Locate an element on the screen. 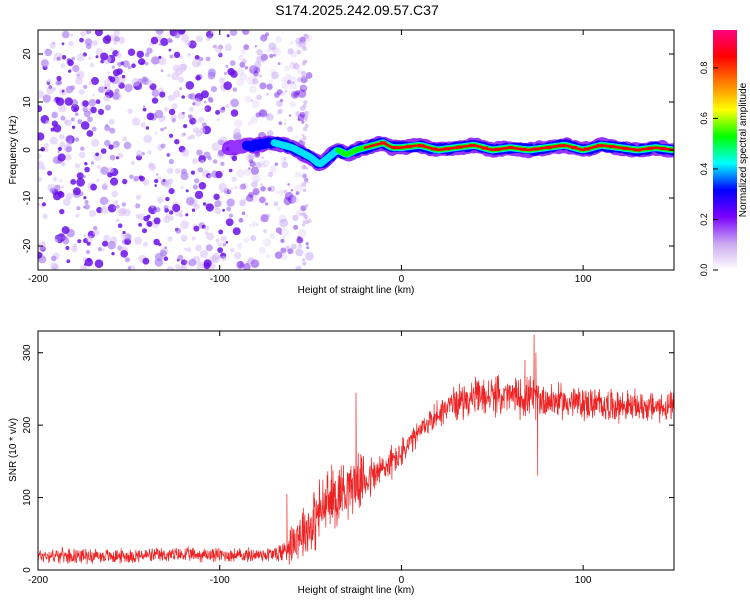 The height and width of the screenshot is (600, 750). colorbar-tick-label: 0.4 is located at coordinates (704, 169).